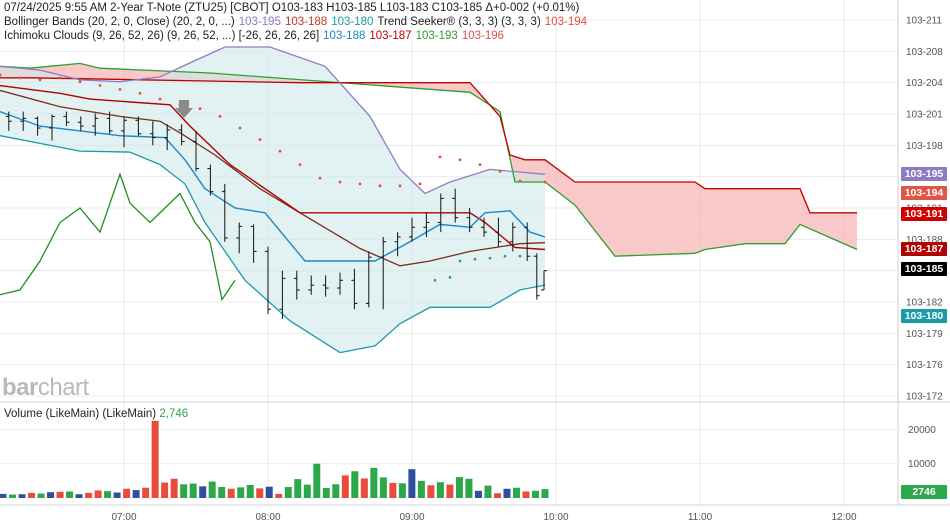 The image size is (950, 528). What do you see at coordinates (700, 517) in the screenshot?
I see `time-tick-label: 11:00` at bounding box center [700, 517].